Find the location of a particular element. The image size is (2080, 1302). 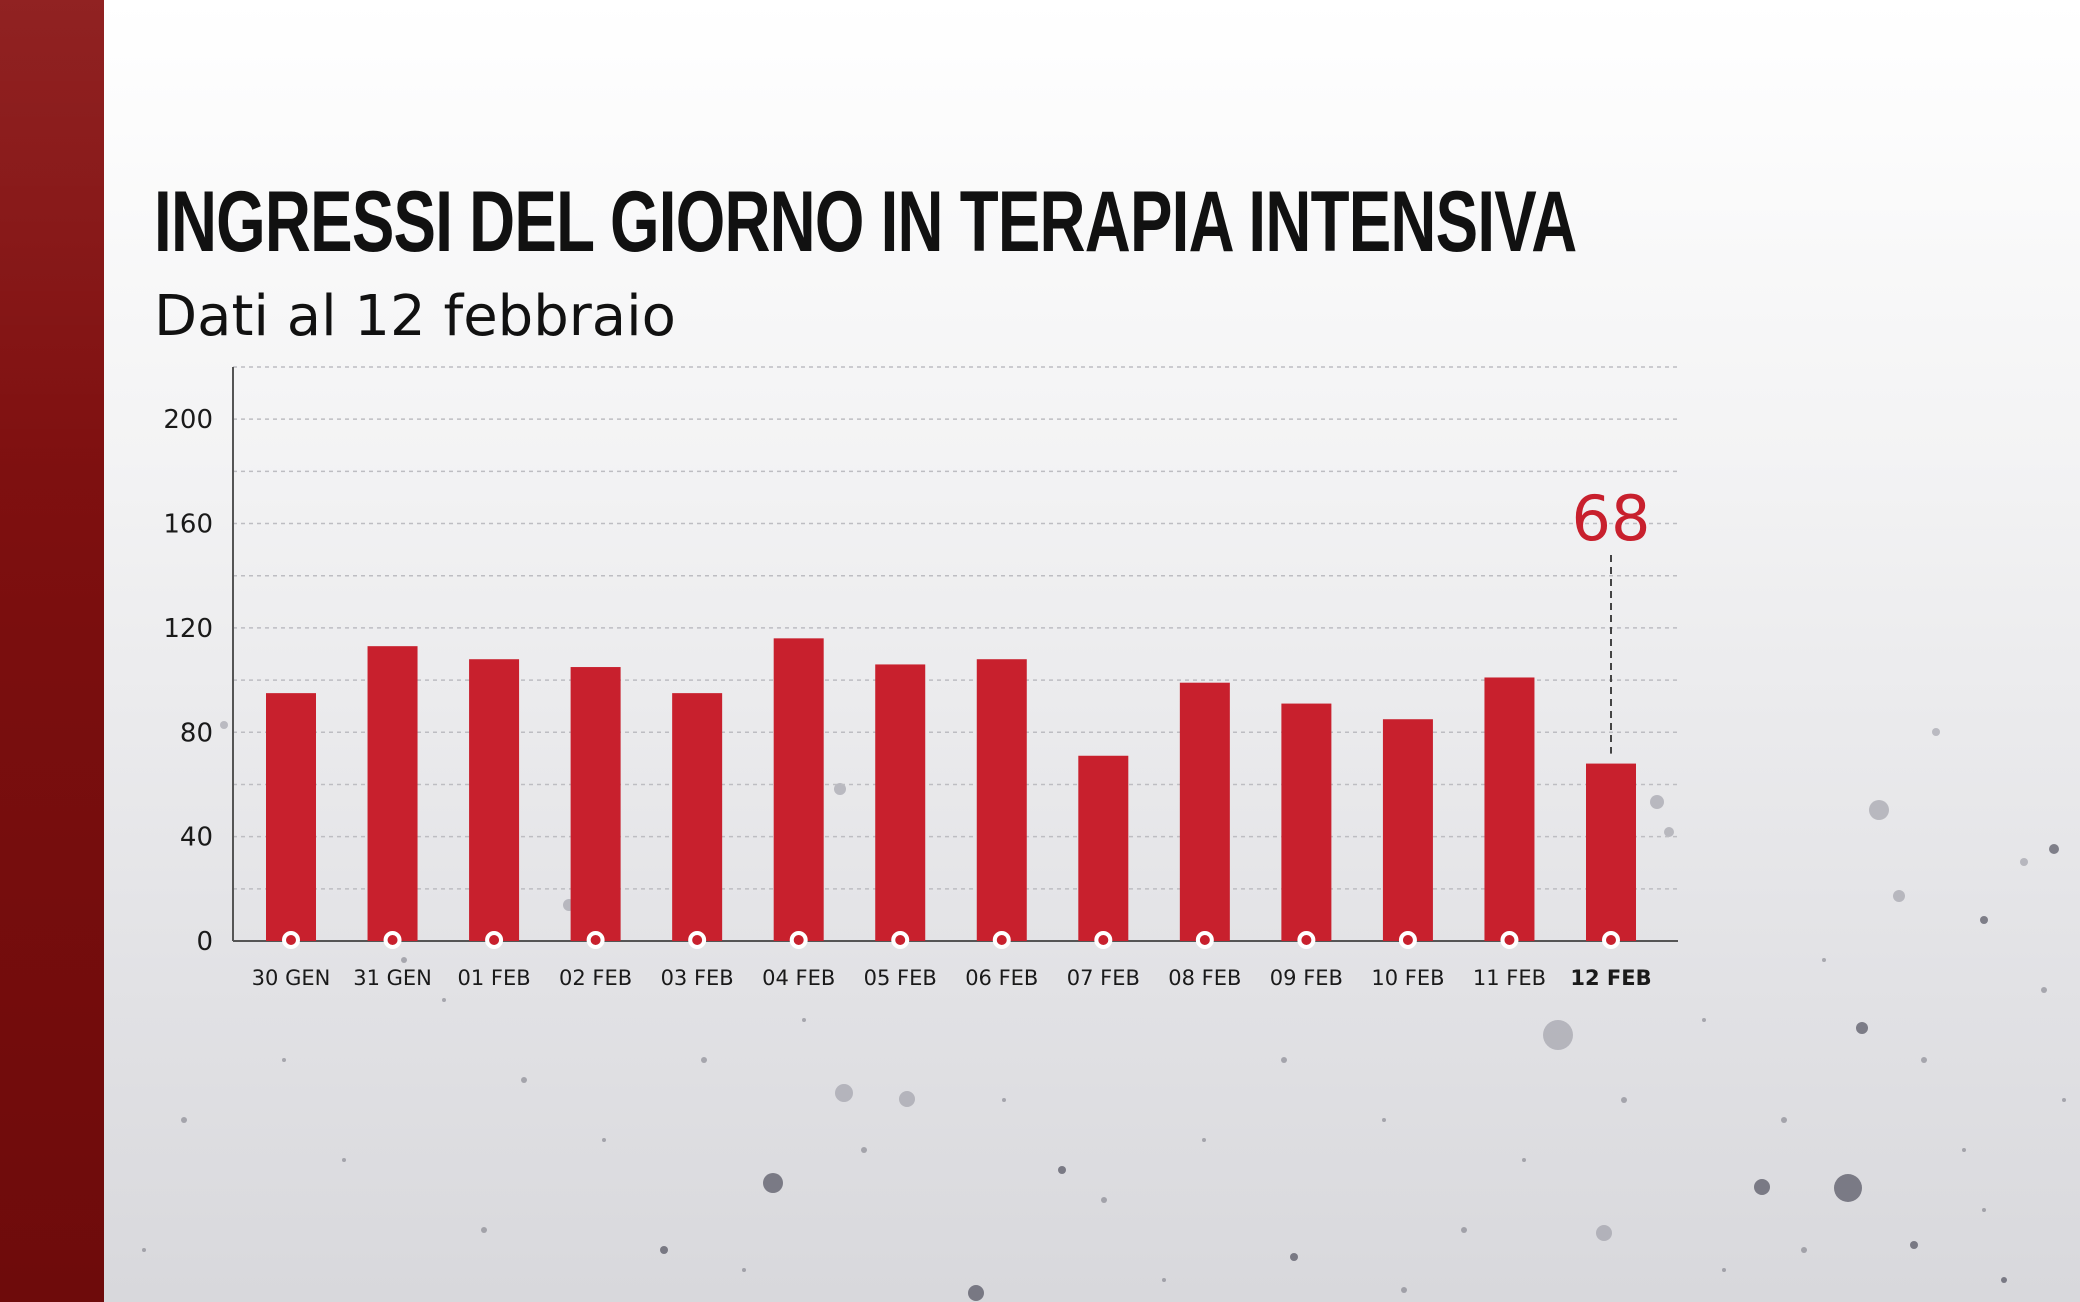

y-tick-label: 120 is located at coordinates (188, 629).